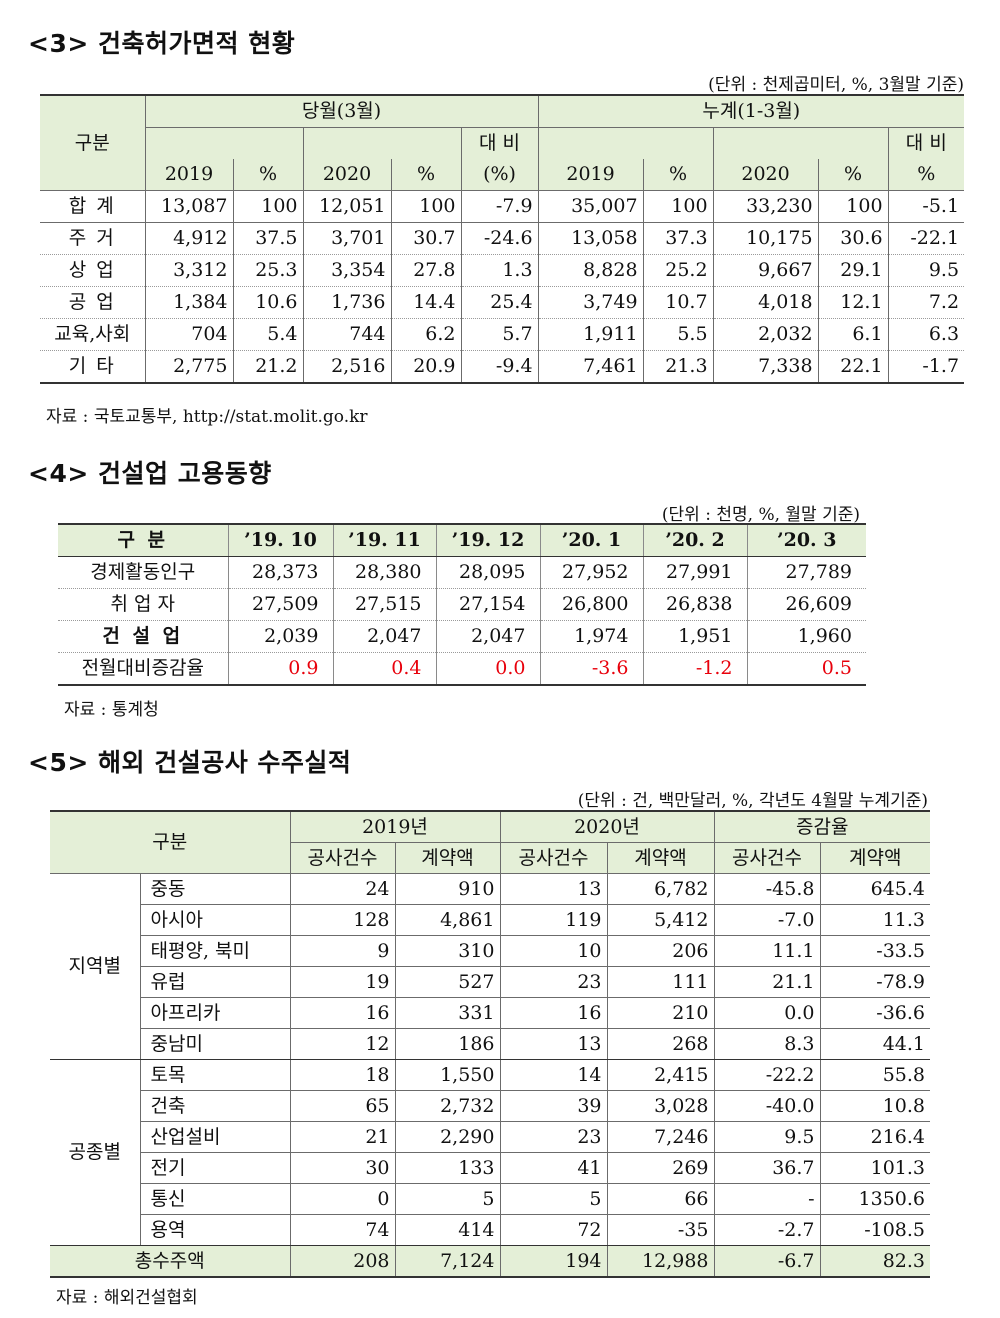 This screenshot has width=1000, height=1318. I want to click on table-cell: -78.9, so click(875, 982).